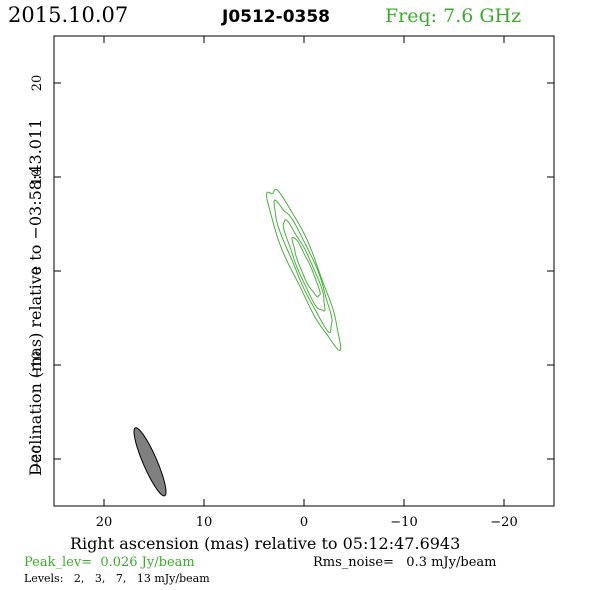  What do you see at coordinates (403, 522) in the screenshot?
I see `x-tick-label: −10` at bounding box center [403, 522].